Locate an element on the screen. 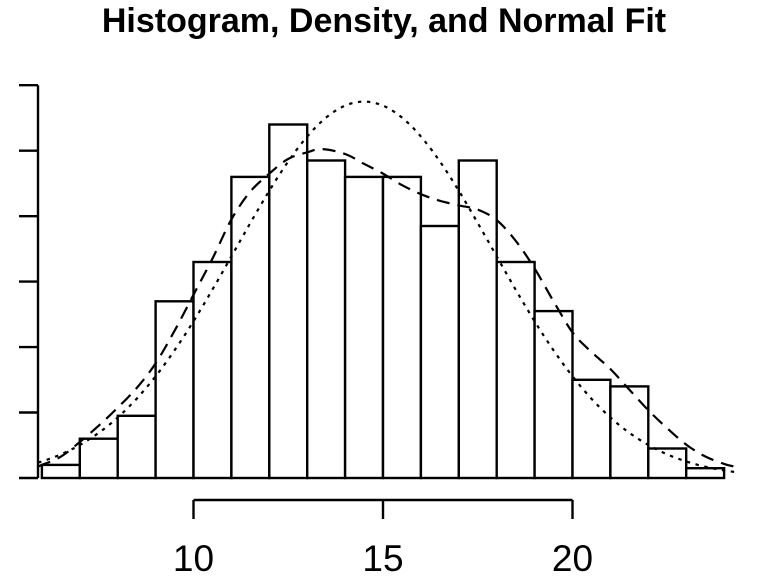 This screenshot has height=576, width=768. x-tick-label: 20 is located at coordinates (572, 557).